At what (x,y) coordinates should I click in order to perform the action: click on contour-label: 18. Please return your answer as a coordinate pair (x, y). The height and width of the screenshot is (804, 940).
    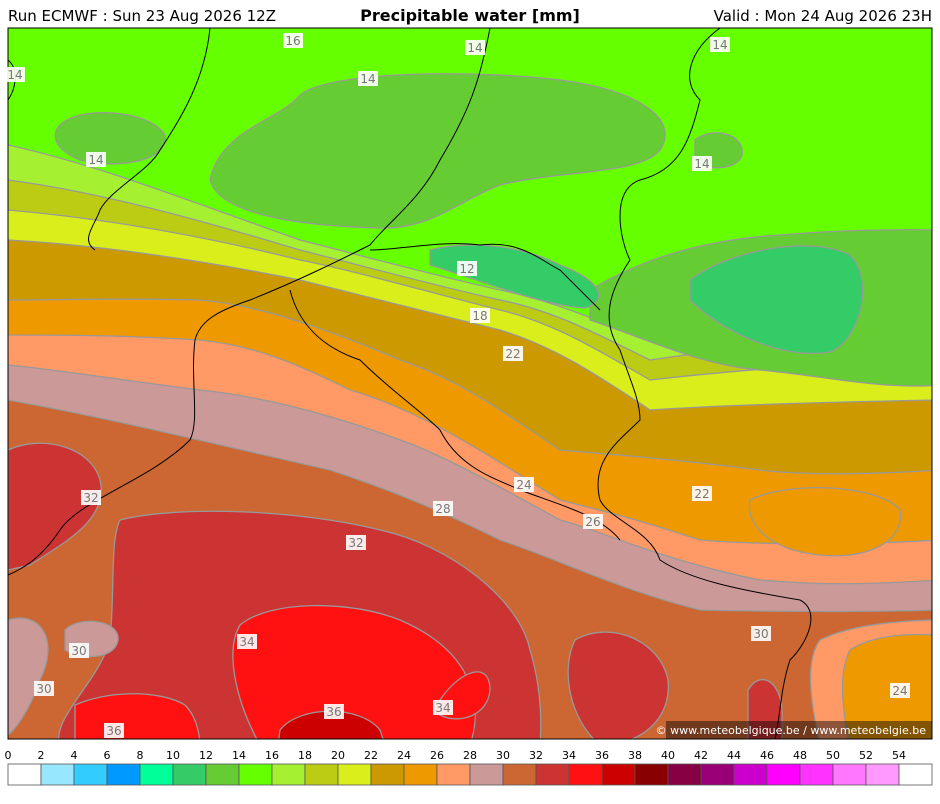
    Looking at the image, I should click on (479, 316).